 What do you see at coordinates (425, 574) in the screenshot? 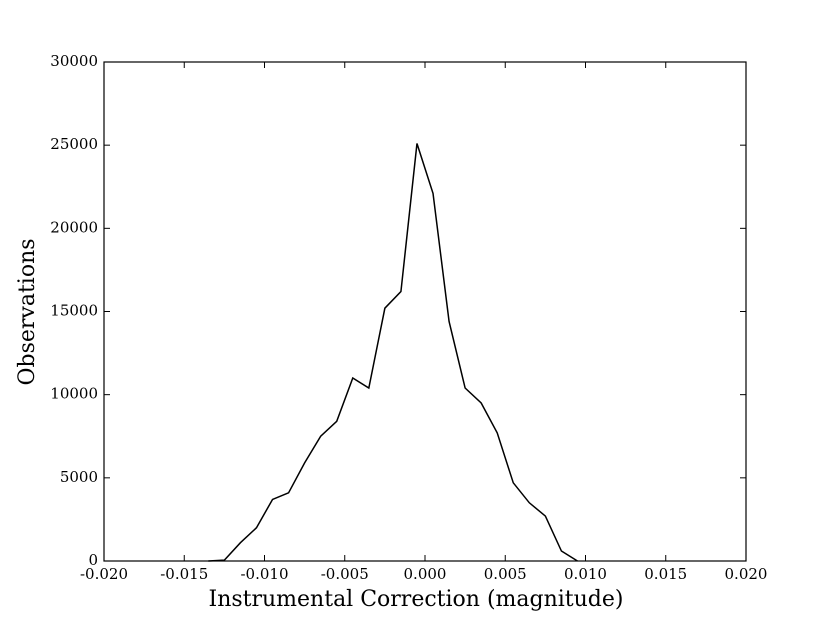
I see `x-tick-label: 0.000` at bounding box center [425, 574].